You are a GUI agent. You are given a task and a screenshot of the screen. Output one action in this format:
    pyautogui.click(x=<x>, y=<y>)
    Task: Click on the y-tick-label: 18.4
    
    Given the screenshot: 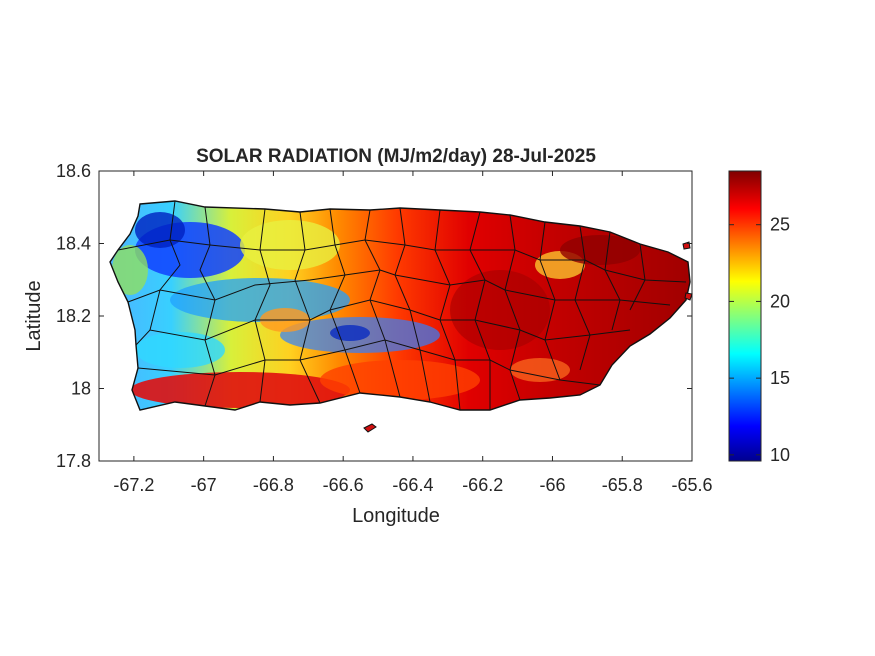 What is the action you would take?
    pyautogui.click(x=73, y=244)
    